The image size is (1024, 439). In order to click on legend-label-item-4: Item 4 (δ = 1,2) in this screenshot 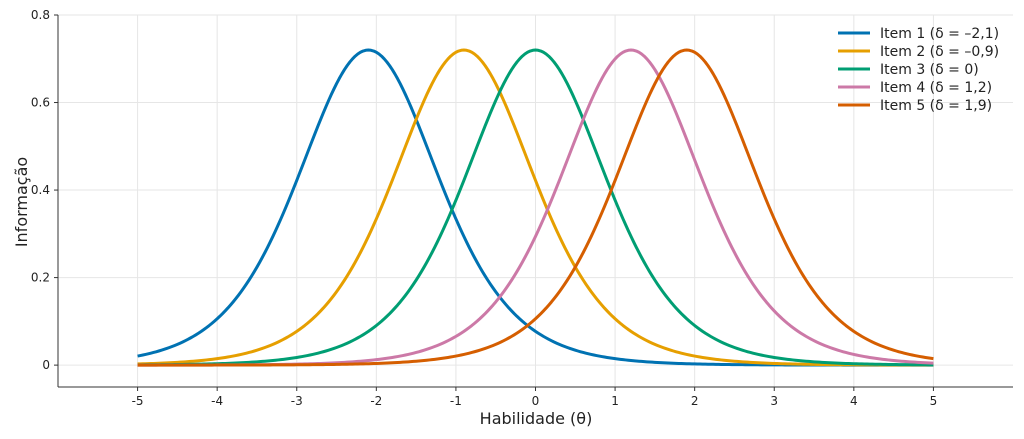, I will do `click(936, 88)`.